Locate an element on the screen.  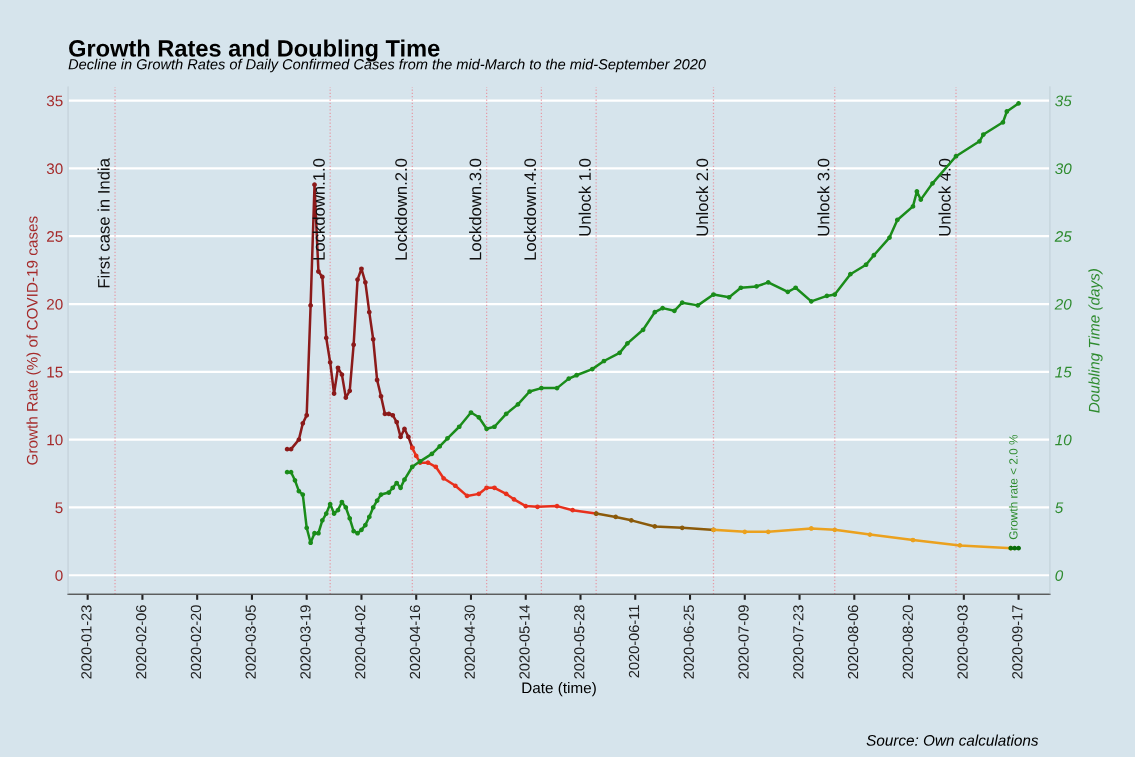
source-note: Source: Own calculations is located at coordinates (952, 740).